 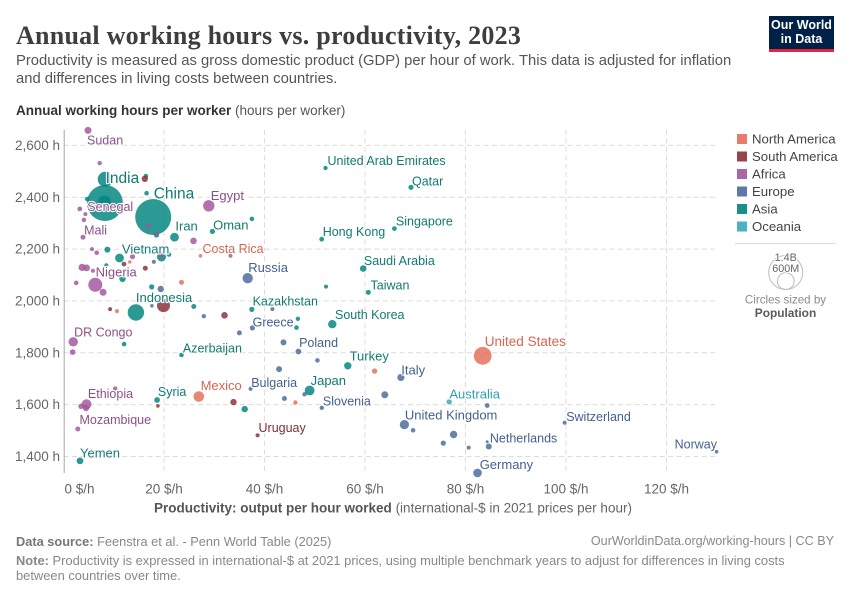 I want to click on svg-text: Kazakhstan, so click(x=285, y=302).